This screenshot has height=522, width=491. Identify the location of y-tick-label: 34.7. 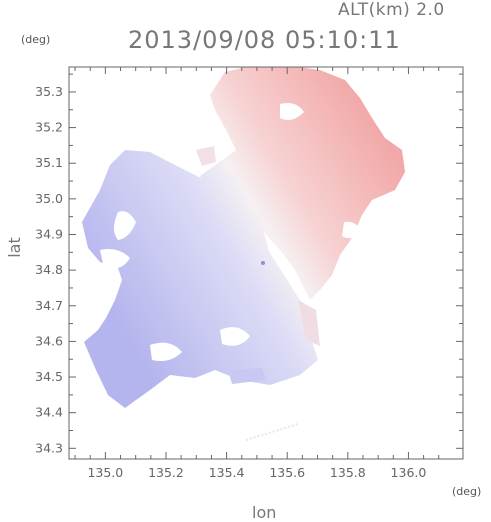
(49, 305).